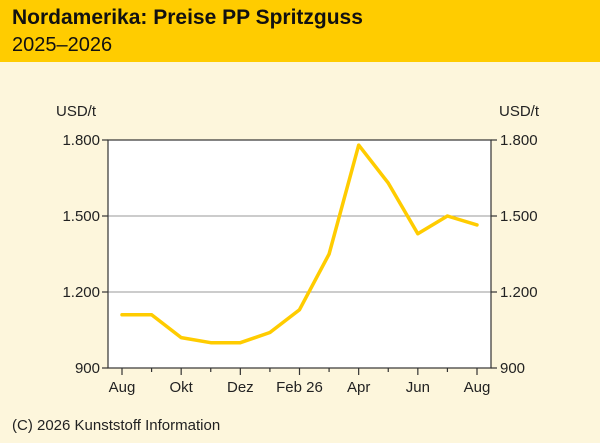 The height and width of the screenshot is (443, 600). Describe the element at coordinates (76, 111) in the screenshot. I see `y-axis-label-left: USD/t` at that location.